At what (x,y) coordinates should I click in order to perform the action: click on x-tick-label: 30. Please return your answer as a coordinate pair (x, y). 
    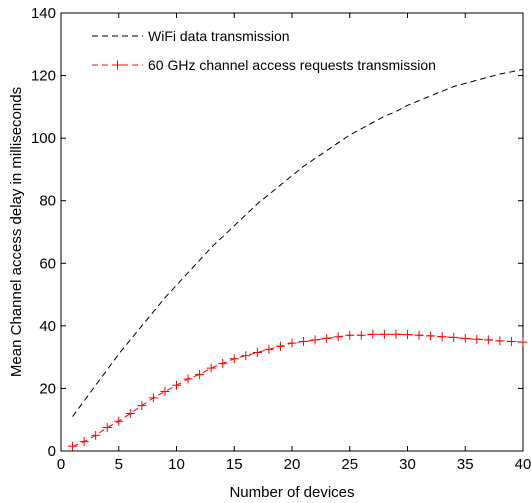
    Looking at the image, I should click on (407, 464).